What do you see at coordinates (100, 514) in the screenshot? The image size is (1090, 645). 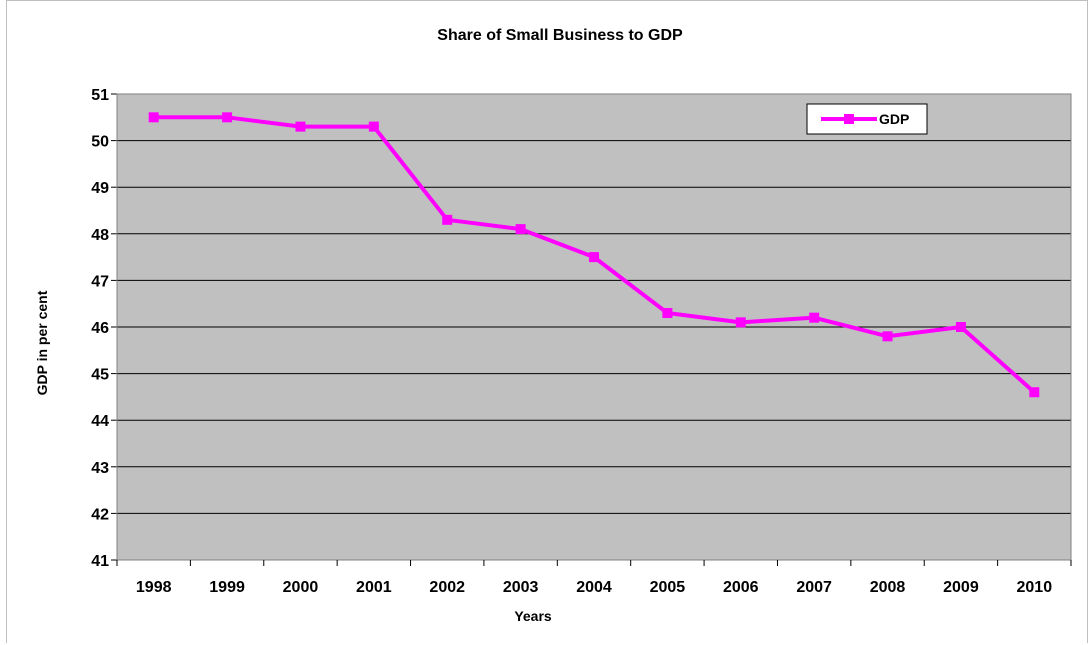 I see `y-tick-label: 42` at bounding box center [100, 514].